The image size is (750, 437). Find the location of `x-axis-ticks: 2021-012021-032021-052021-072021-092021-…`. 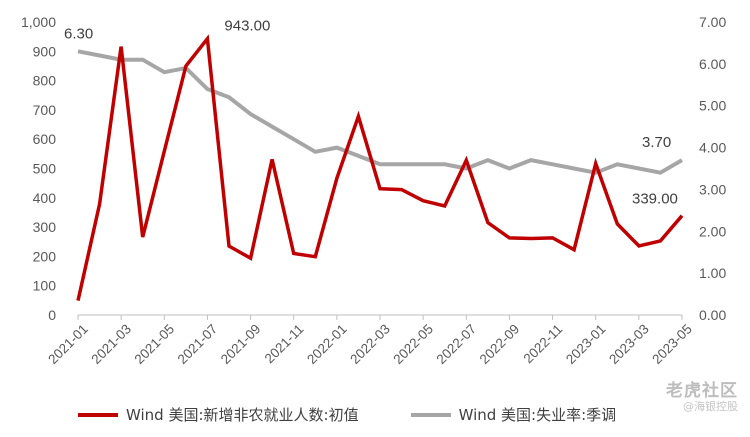

x-axis-ticks: 2021-012021-032021-052021-072021-092021-… is located at coordinates (370, 341).